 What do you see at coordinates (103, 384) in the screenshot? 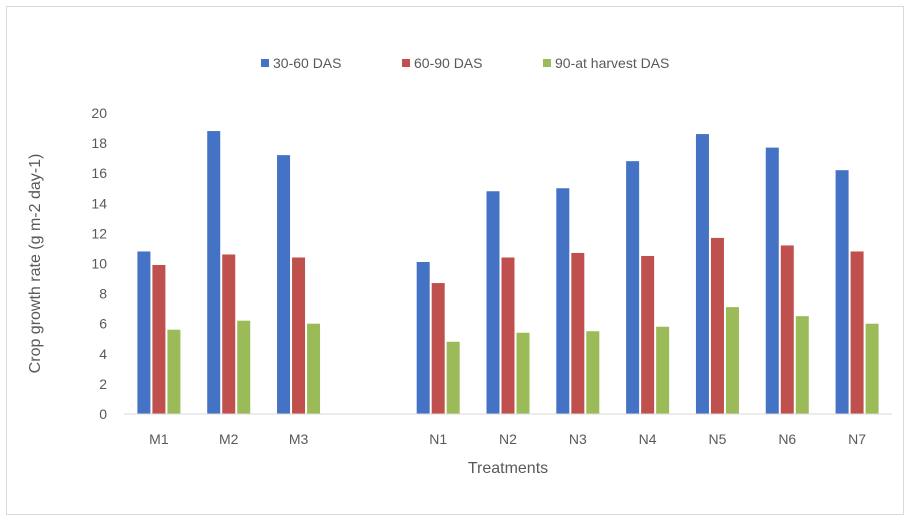
I see `y-tick-label: 2` at bounding box center [103, 384].